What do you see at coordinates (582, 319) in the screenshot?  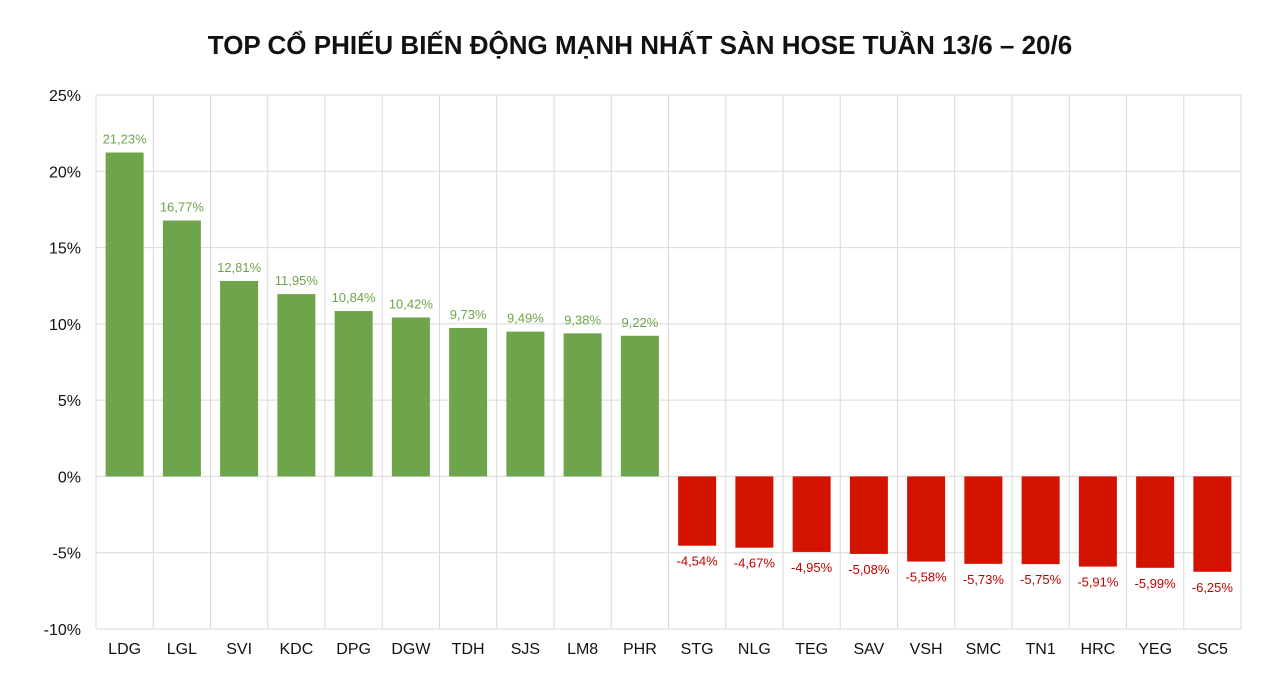 I see `data-label: 9,38%` at bounding box center [582, 319].